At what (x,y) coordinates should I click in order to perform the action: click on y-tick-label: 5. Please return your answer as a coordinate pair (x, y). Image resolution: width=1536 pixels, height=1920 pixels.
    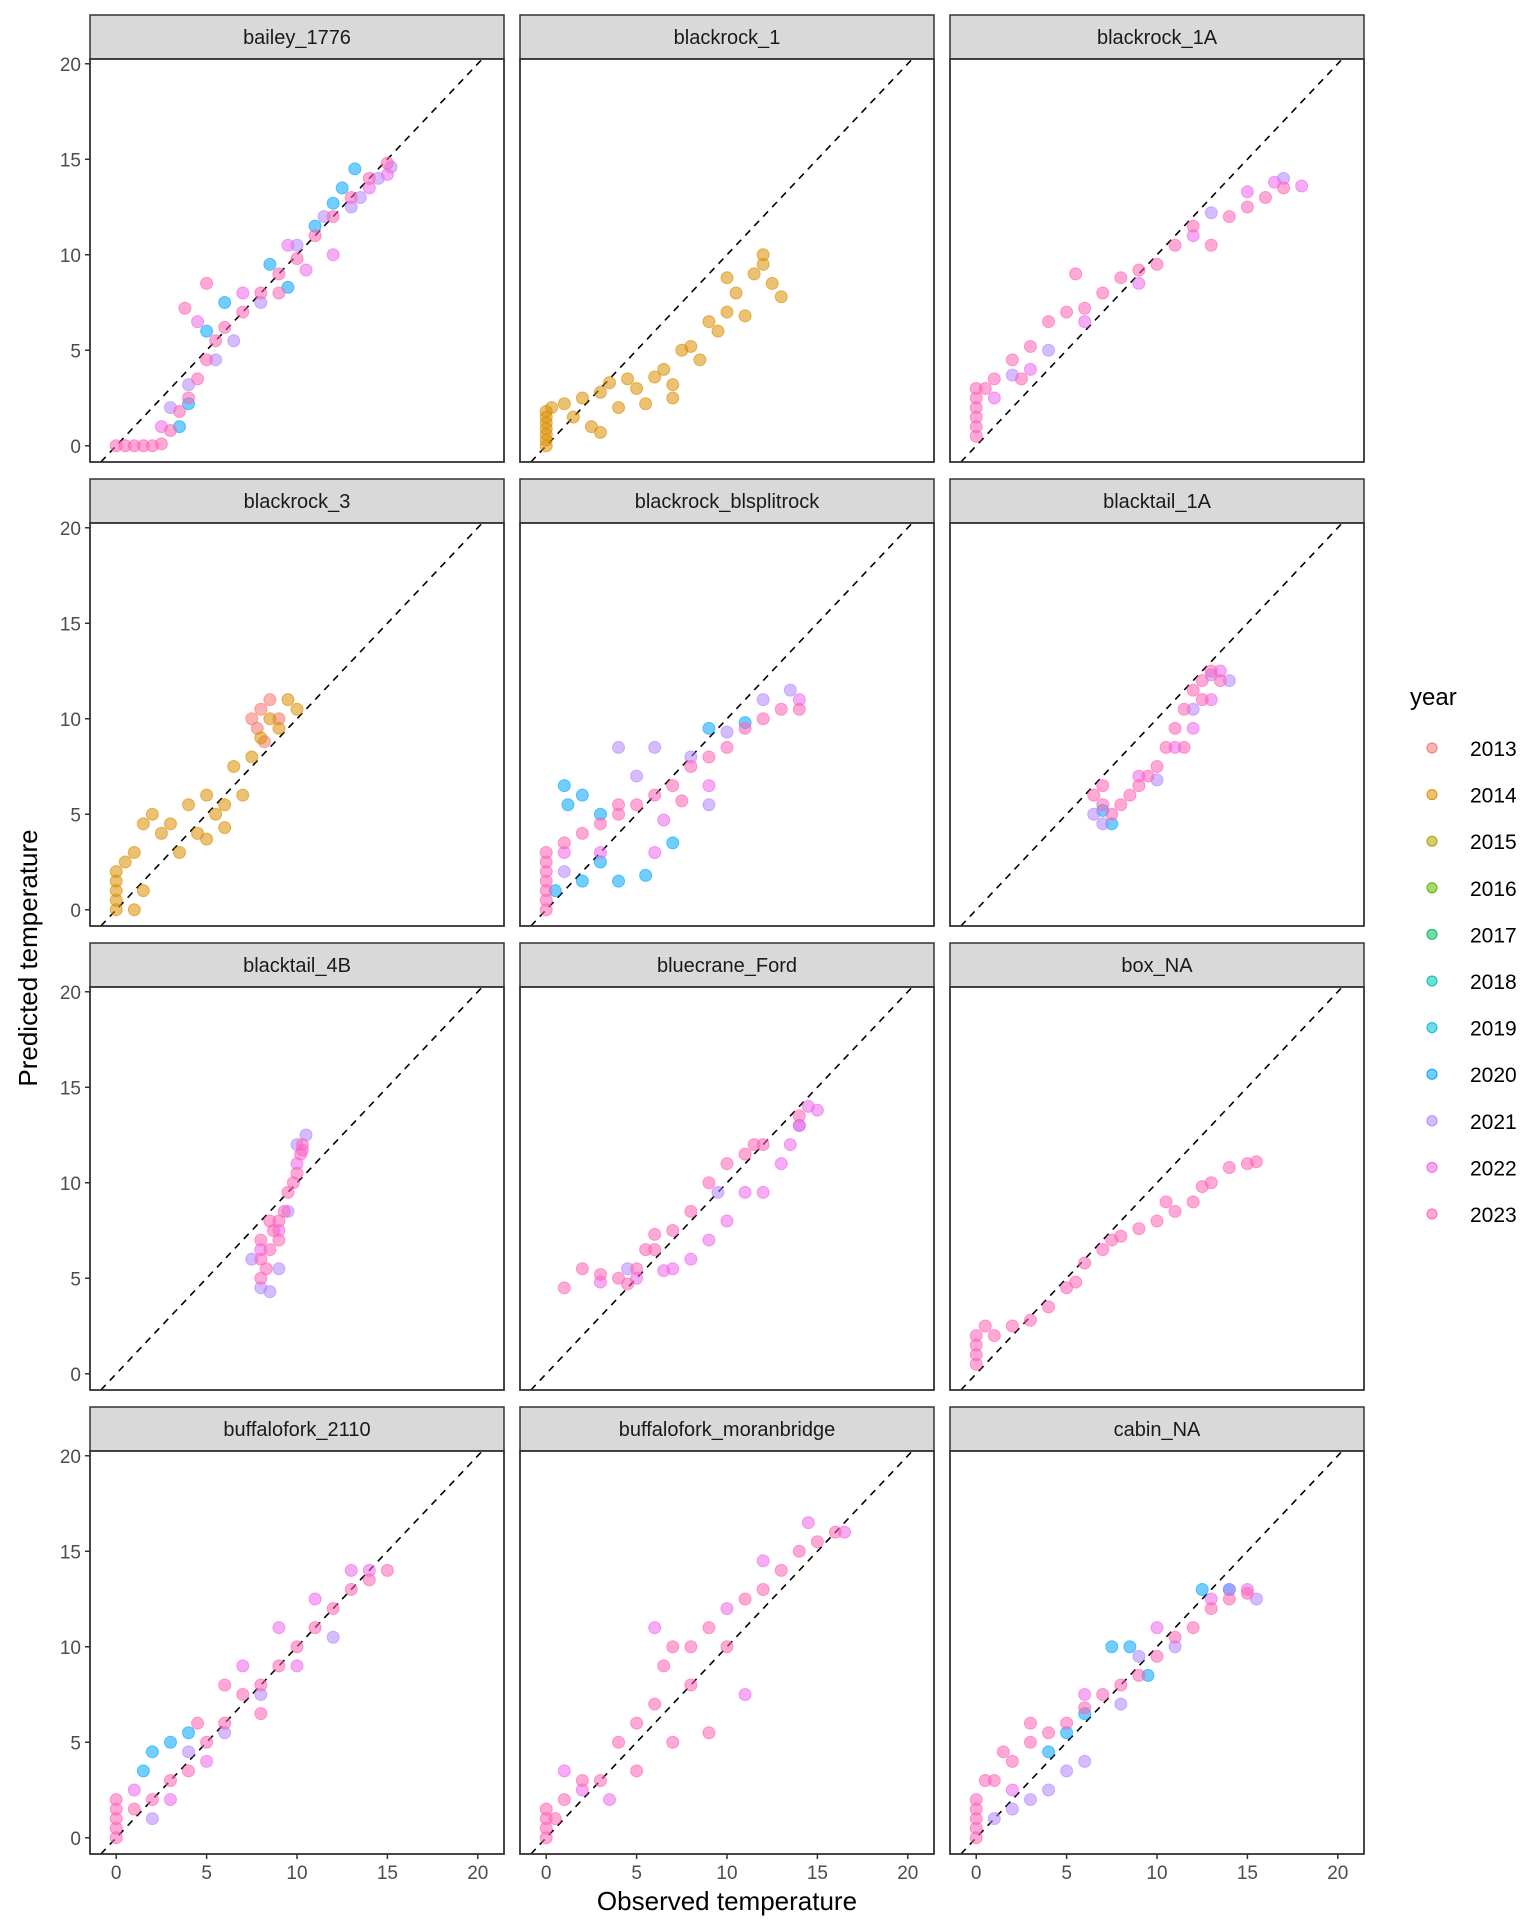
    Looking at the image, I should click on (75, 1279).